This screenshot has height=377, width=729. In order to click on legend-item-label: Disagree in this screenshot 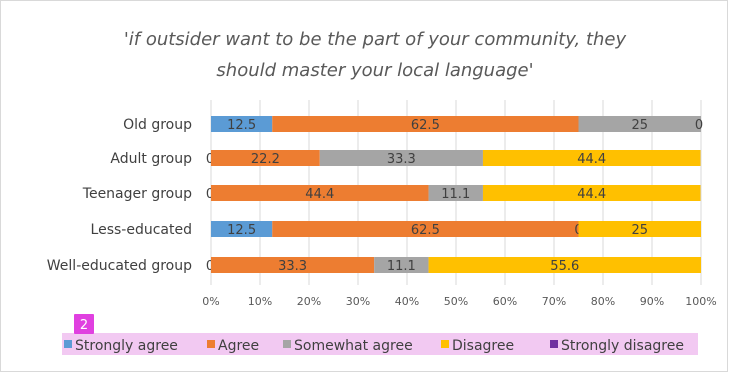, I will do `click(483, 346)`.